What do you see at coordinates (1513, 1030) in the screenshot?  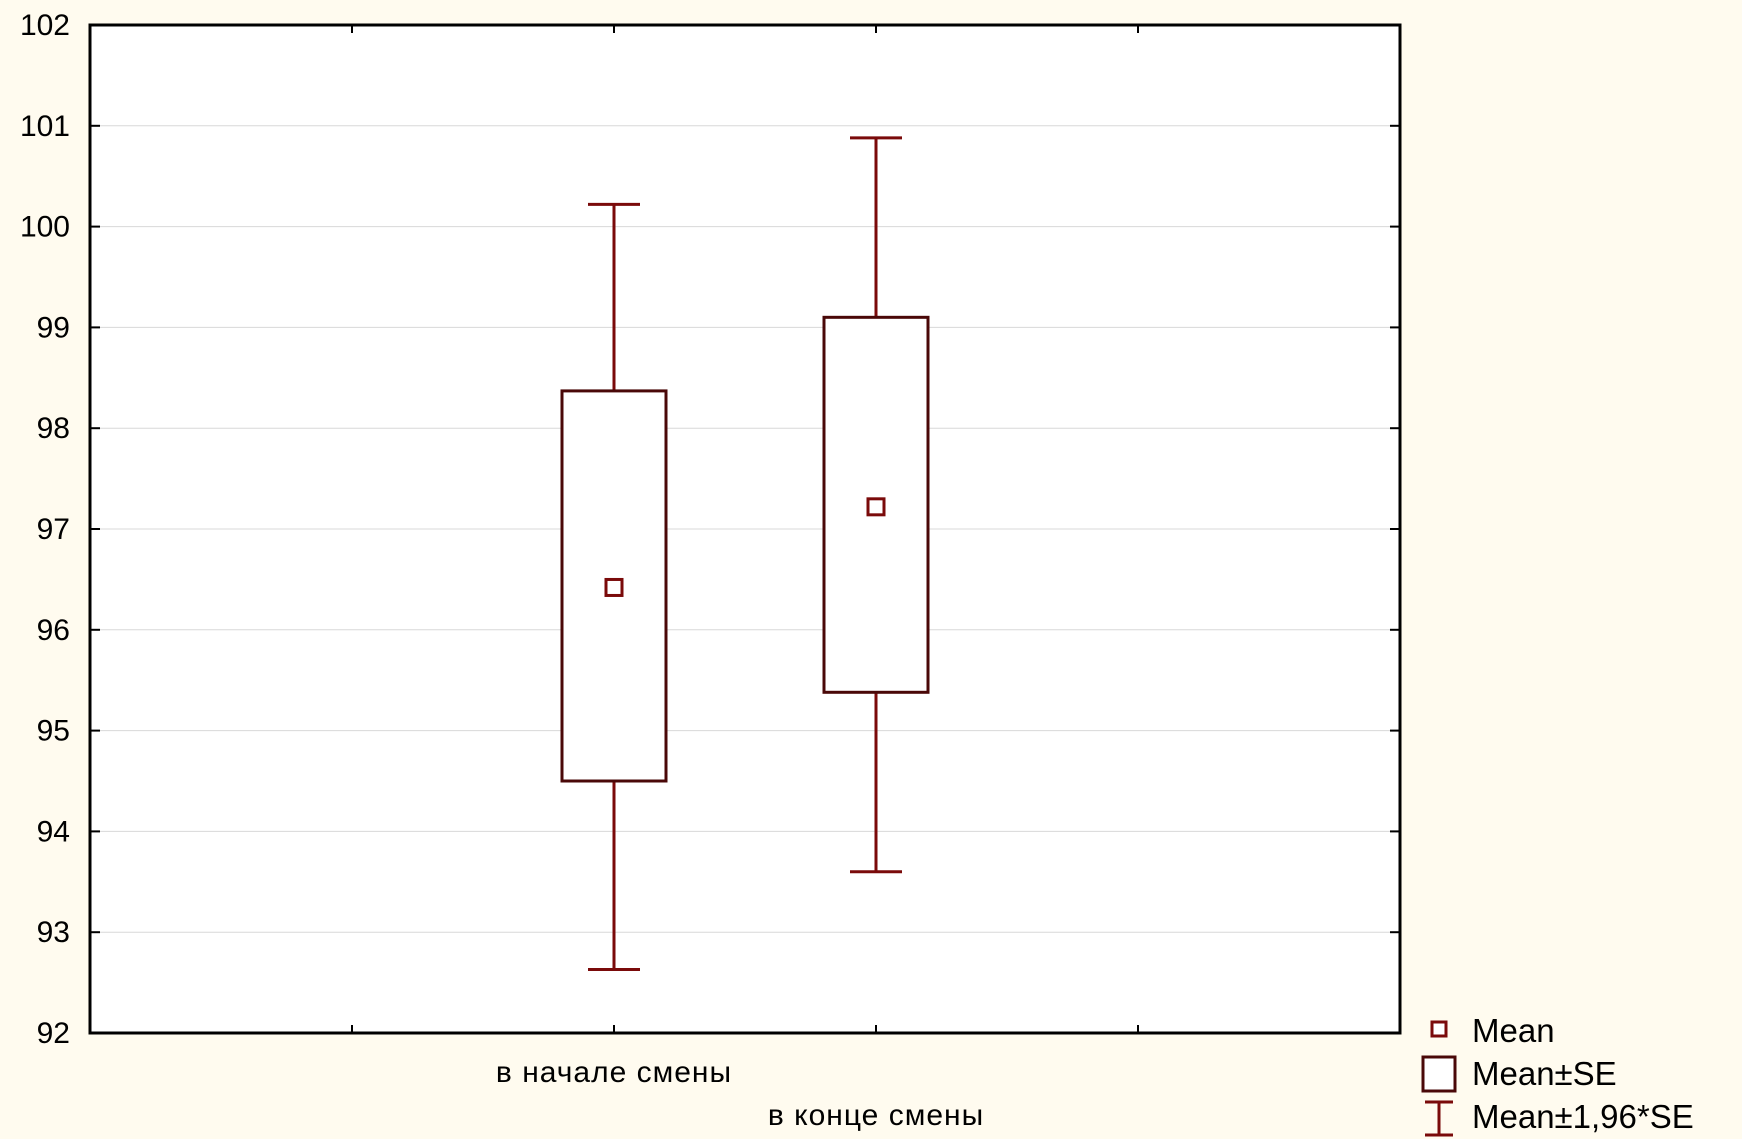 I see `legend-mean-label: Mean` at bounding box center [1513, 1030].